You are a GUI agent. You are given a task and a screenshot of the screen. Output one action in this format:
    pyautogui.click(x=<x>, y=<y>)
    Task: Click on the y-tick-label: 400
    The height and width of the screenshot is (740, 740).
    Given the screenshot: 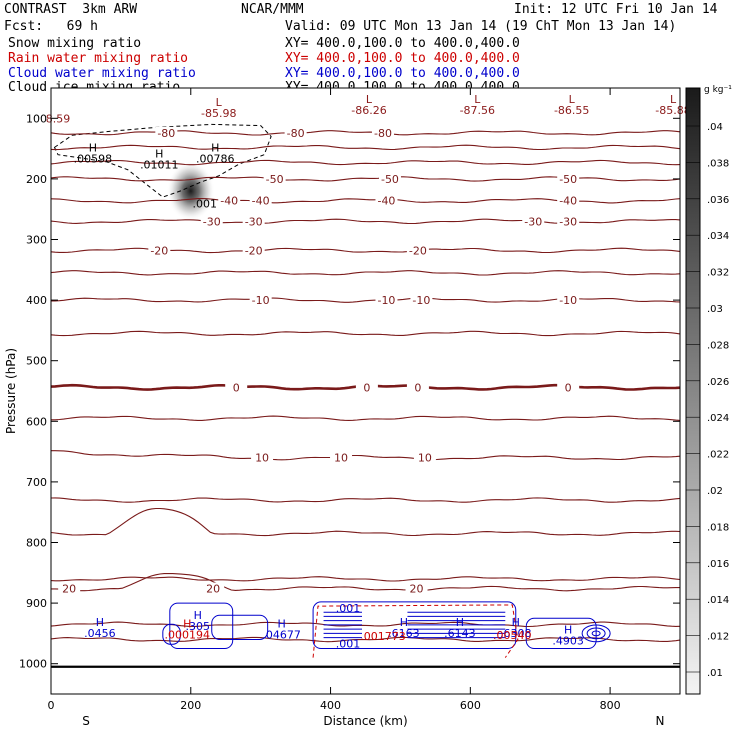 What is the action you would take?
    pyautogui.click(x=36, y=300)
    